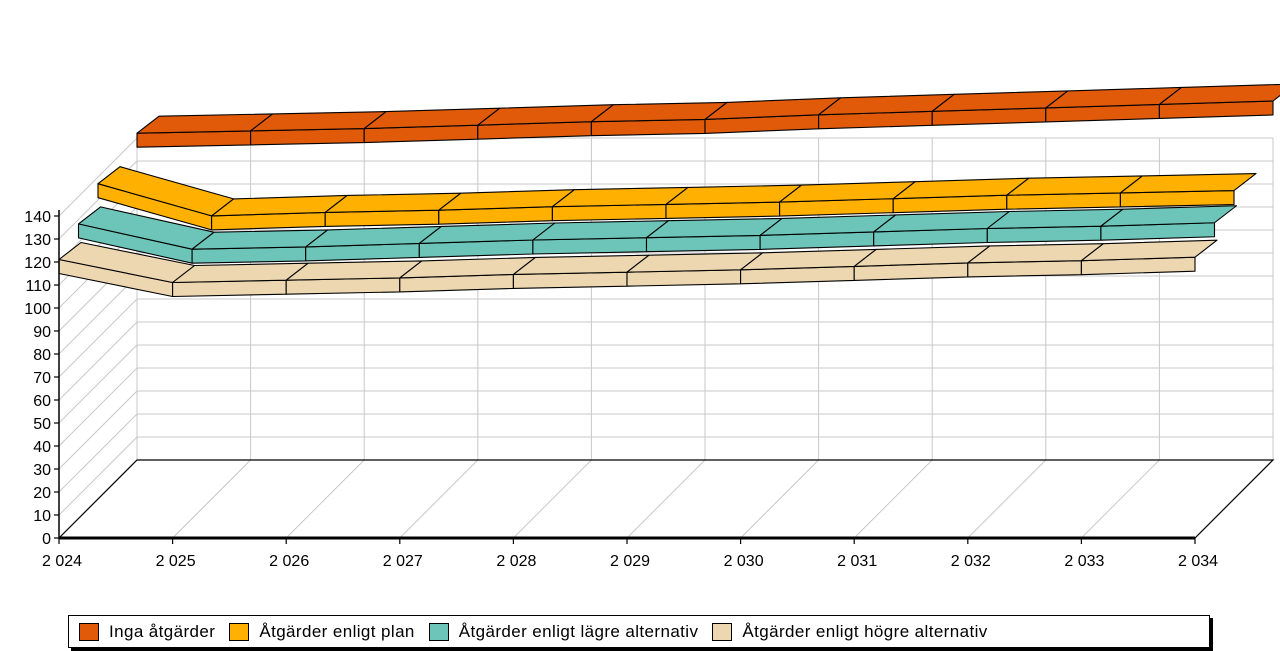  What do you see at coordinates (42, 470) in the screenshot?
I see `y-tick-label: 30` at bounding box center [42, 470].